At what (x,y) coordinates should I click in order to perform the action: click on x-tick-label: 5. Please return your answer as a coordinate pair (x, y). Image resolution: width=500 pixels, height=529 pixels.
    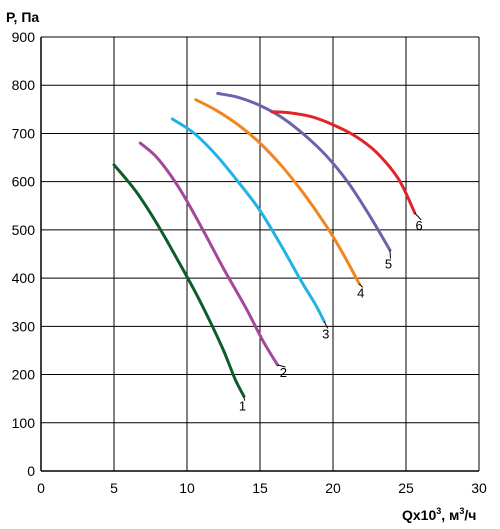
    Looking at the image, I should click on (114, 488).